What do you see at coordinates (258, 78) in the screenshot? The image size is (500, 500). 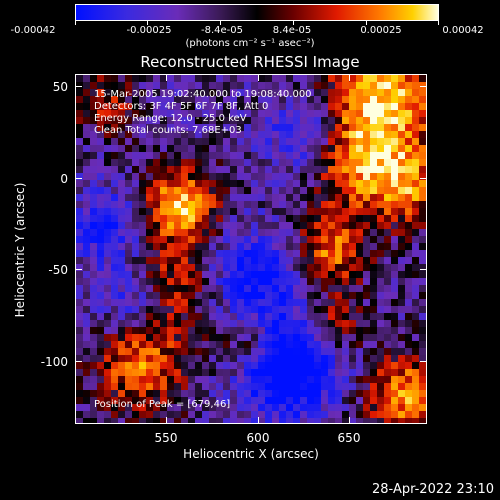 I see `x-tickmark-top` at bounding box center [258, 78].